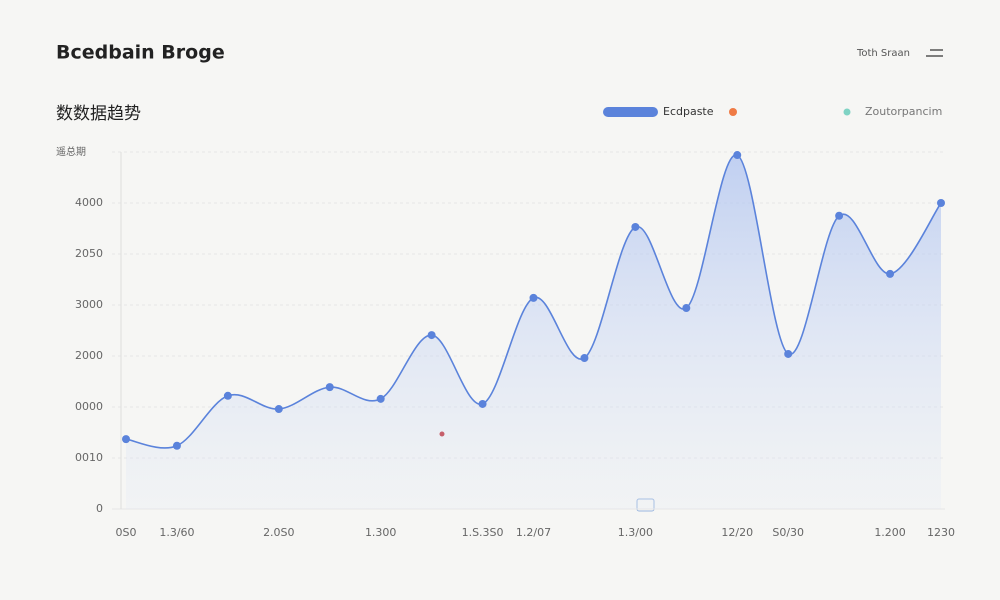 The width and height of the screenshot is (1000, 600). What do you see at coordinates (126, 532) in the screenshot?
I see `x-tick-label: 0S0` at bounding box center [126, 532].